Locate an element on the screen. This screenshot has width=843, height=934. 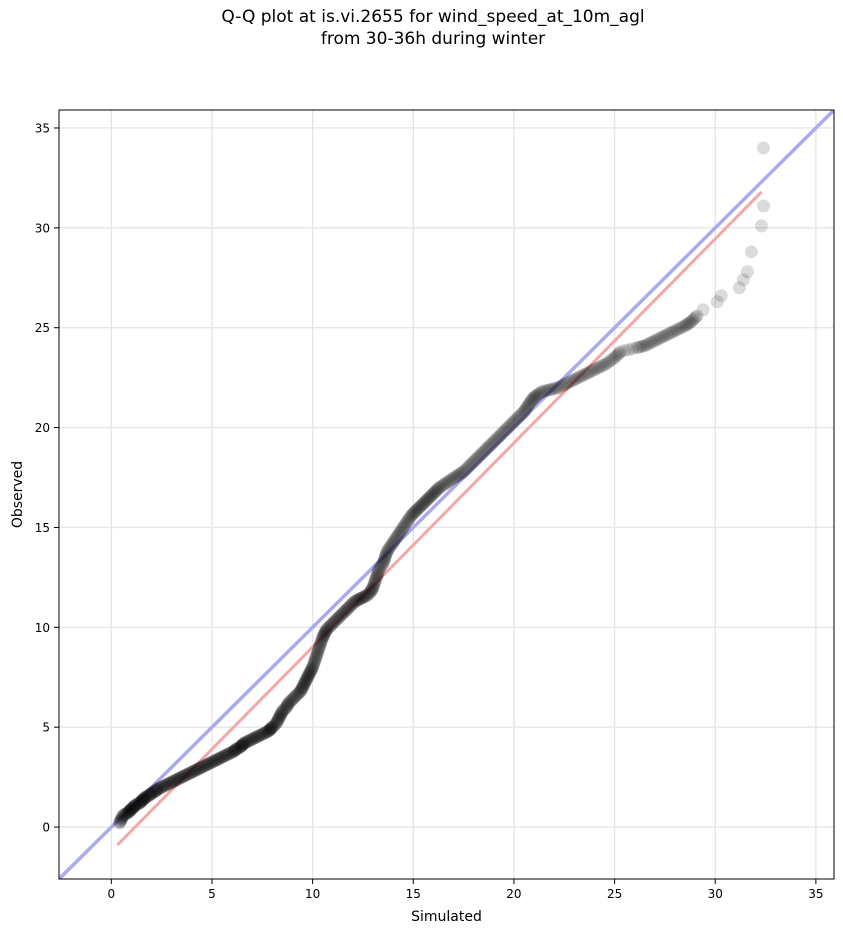
y-axis-label: Observed is located at coordinates (18, 494).